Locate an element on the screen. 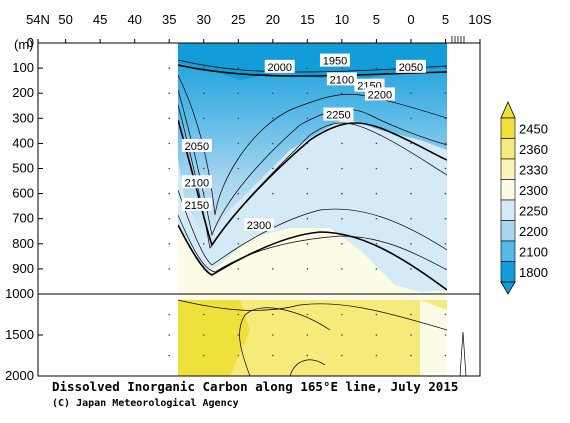 The width and height of the screenshot is (570, 423). y-tick-label: 500 is located at coordinates (23, 168).